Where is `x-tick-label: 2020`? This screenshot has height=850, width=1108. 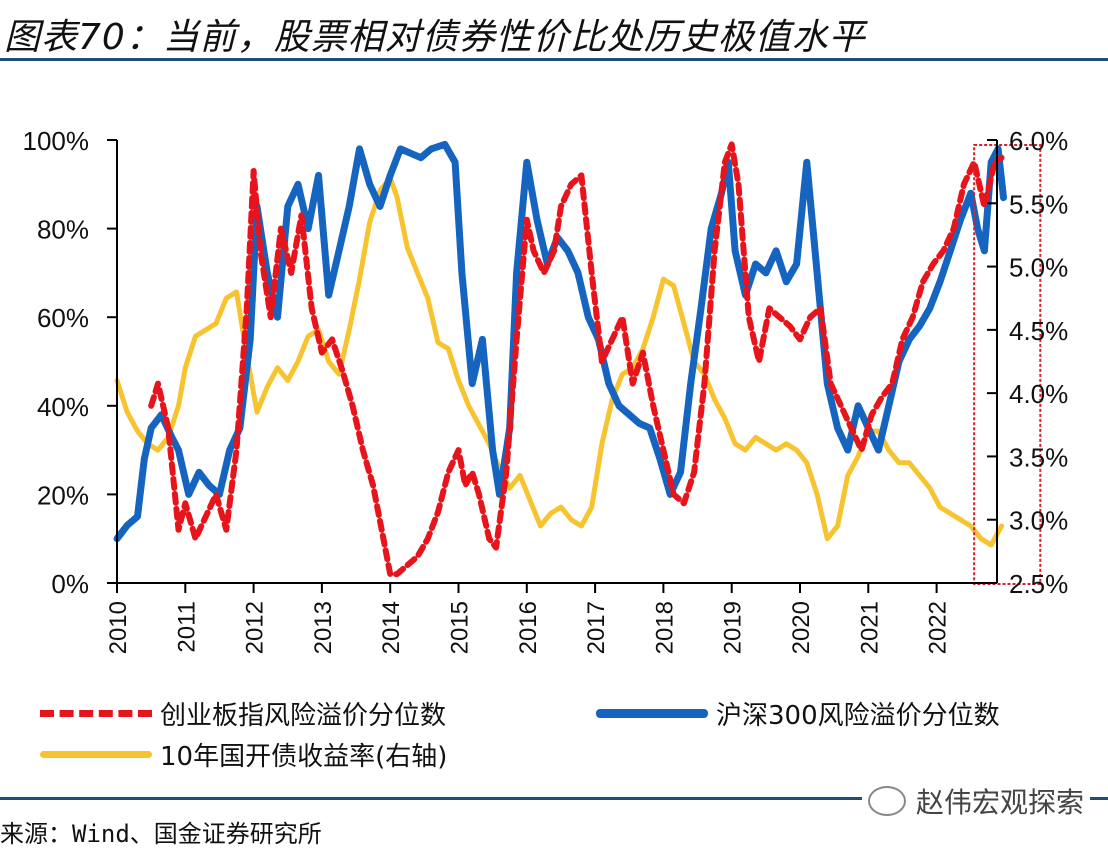 x-tick-label: 2020 is located at coordinates (801, 627).